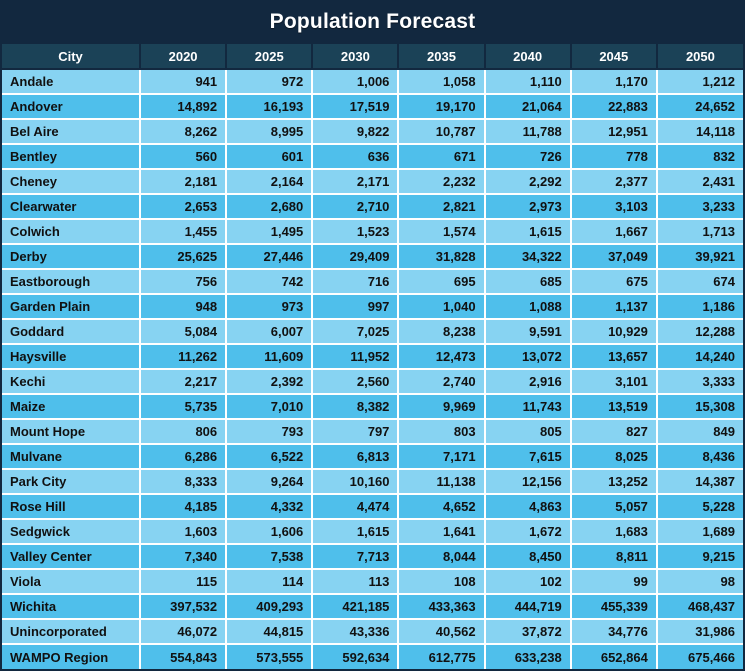 The width and height of the screenshot is (745, 671). Describe the element at coordinates (528, 482) in the screenshot. I see `cell-value-2040: 12,156` at that location.